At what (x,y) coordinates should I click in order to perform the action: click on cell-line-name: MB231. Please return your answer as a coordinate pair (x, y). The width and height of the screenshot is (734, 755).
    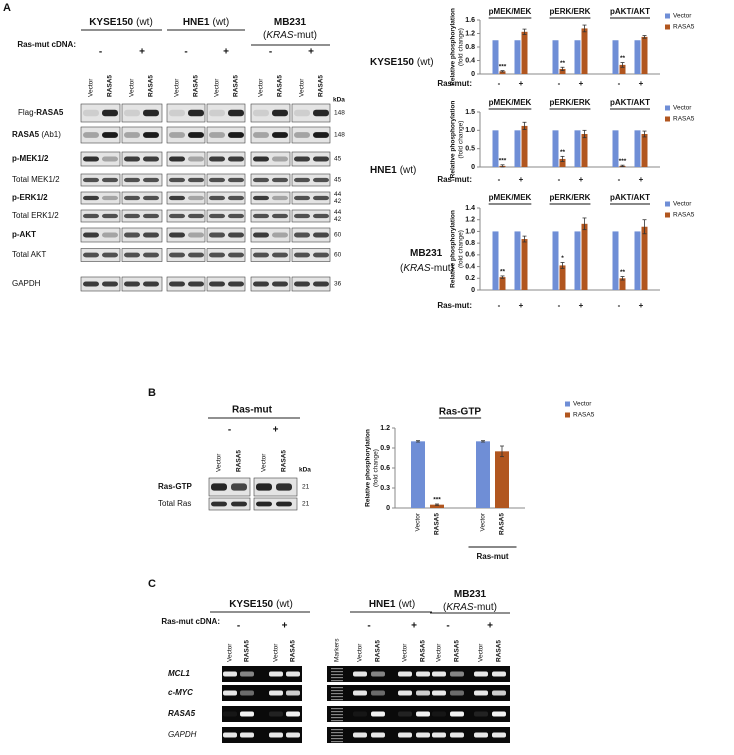
    Looking at the image, I should click on (290, 22).